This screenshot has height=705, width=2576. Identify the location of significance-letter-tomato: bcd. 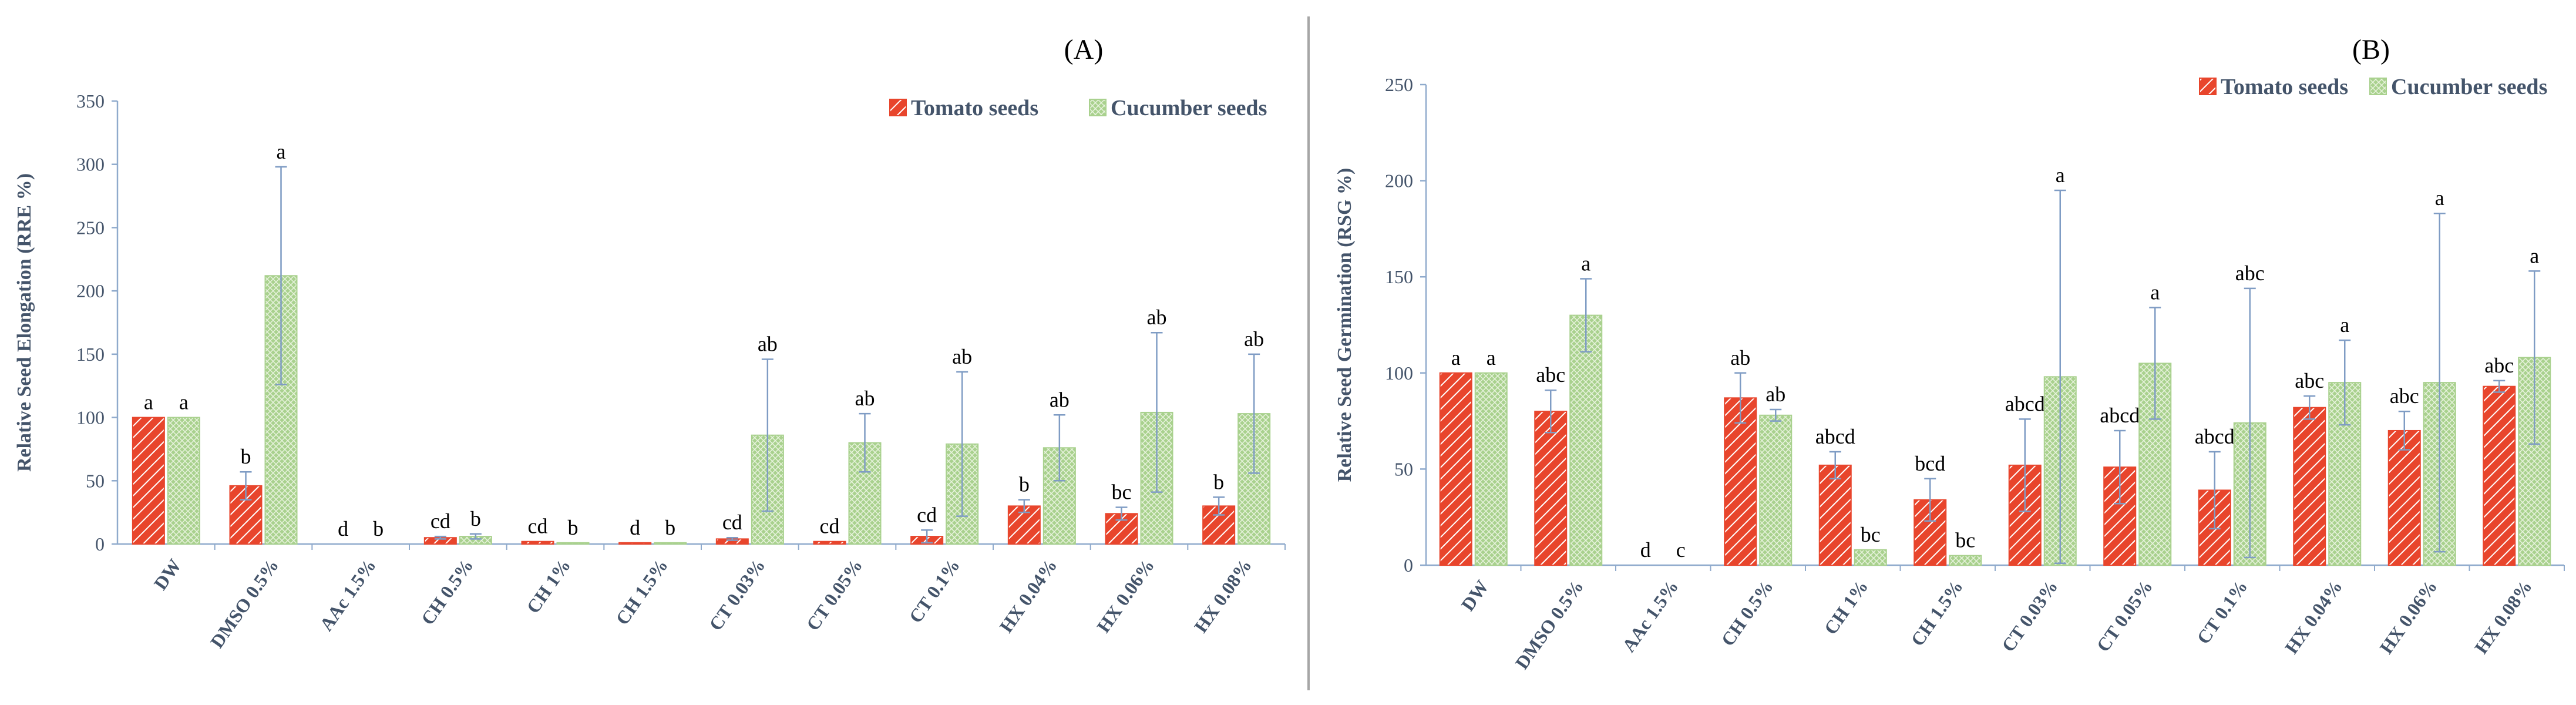
(1930, 464).